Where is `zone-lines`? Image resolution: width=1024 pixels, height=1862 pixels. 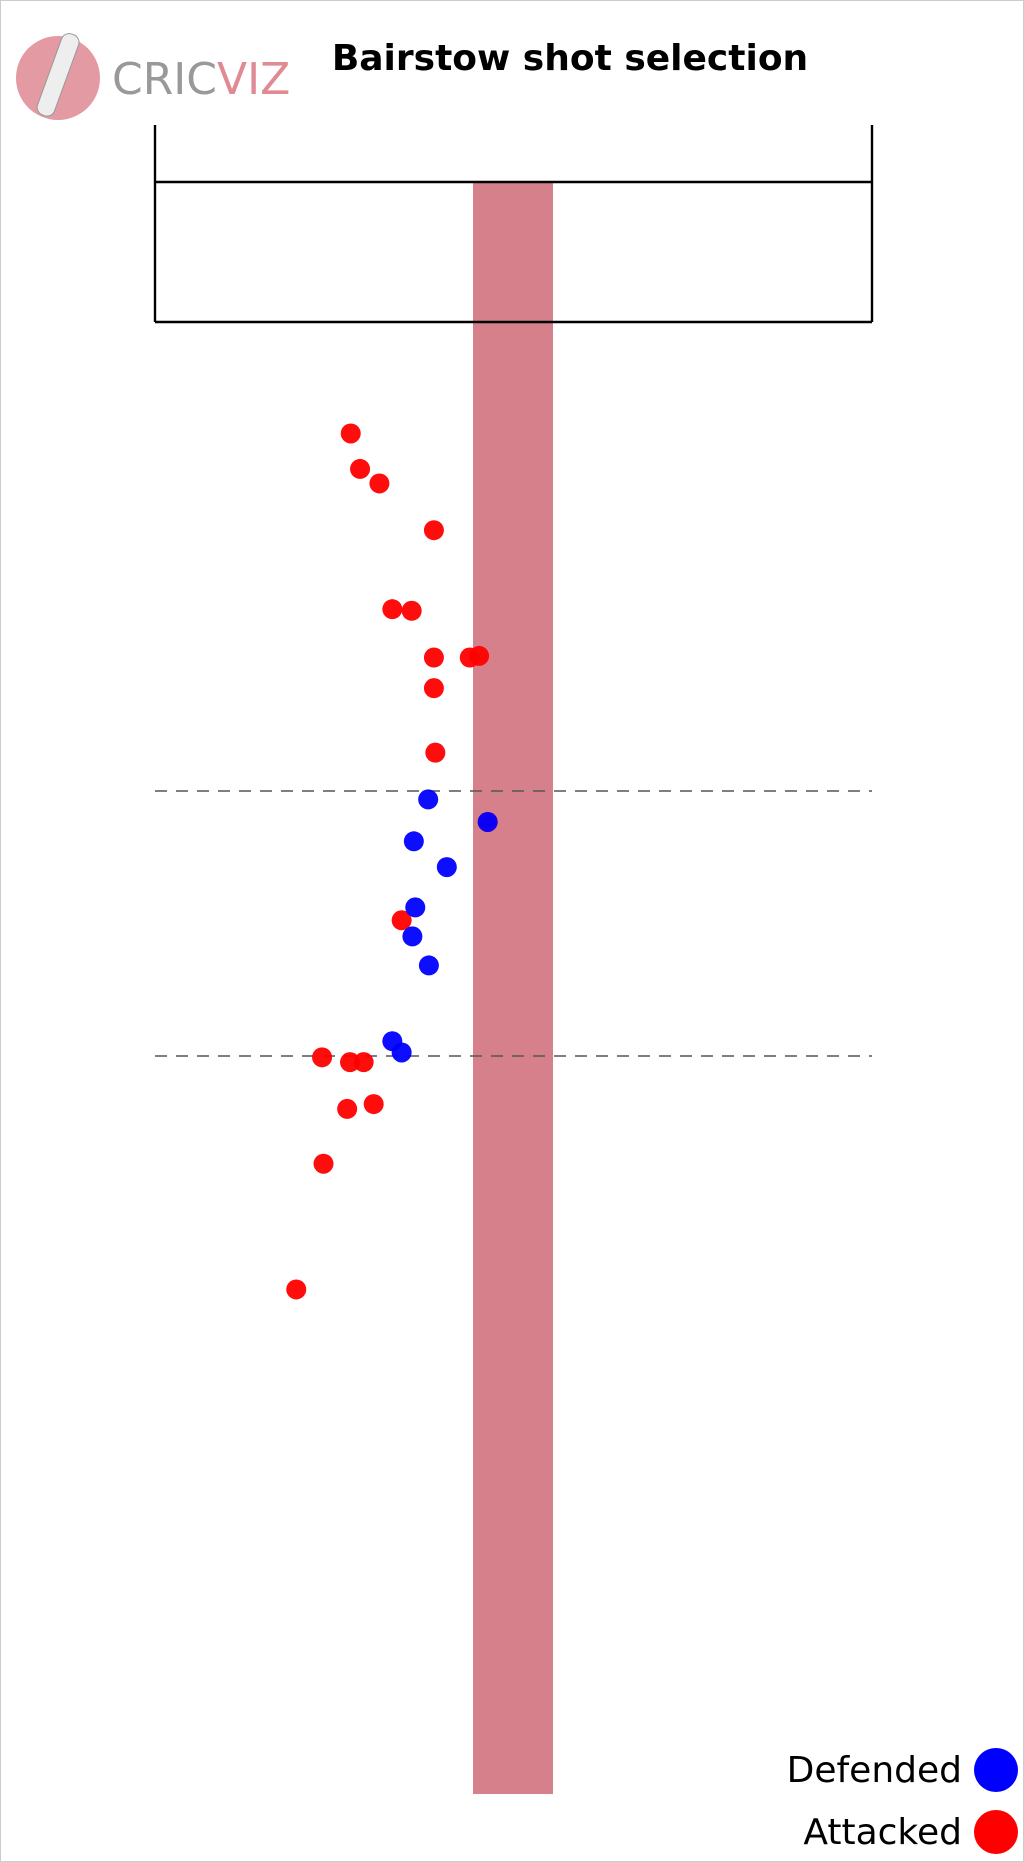
zone-lines is located at coordinates (513, 923).